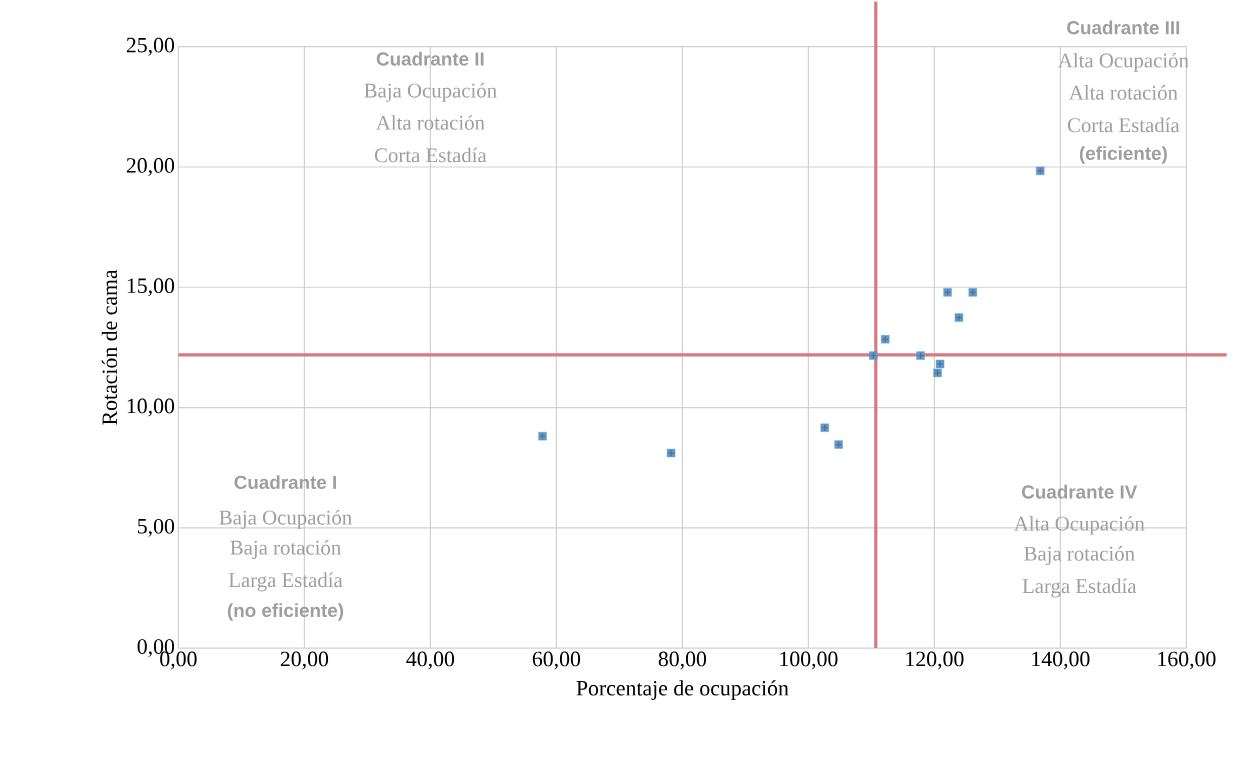 This screenshot has width=1247, height=757. I want to click on y-tick-label: 5,00, so click(156, 527).